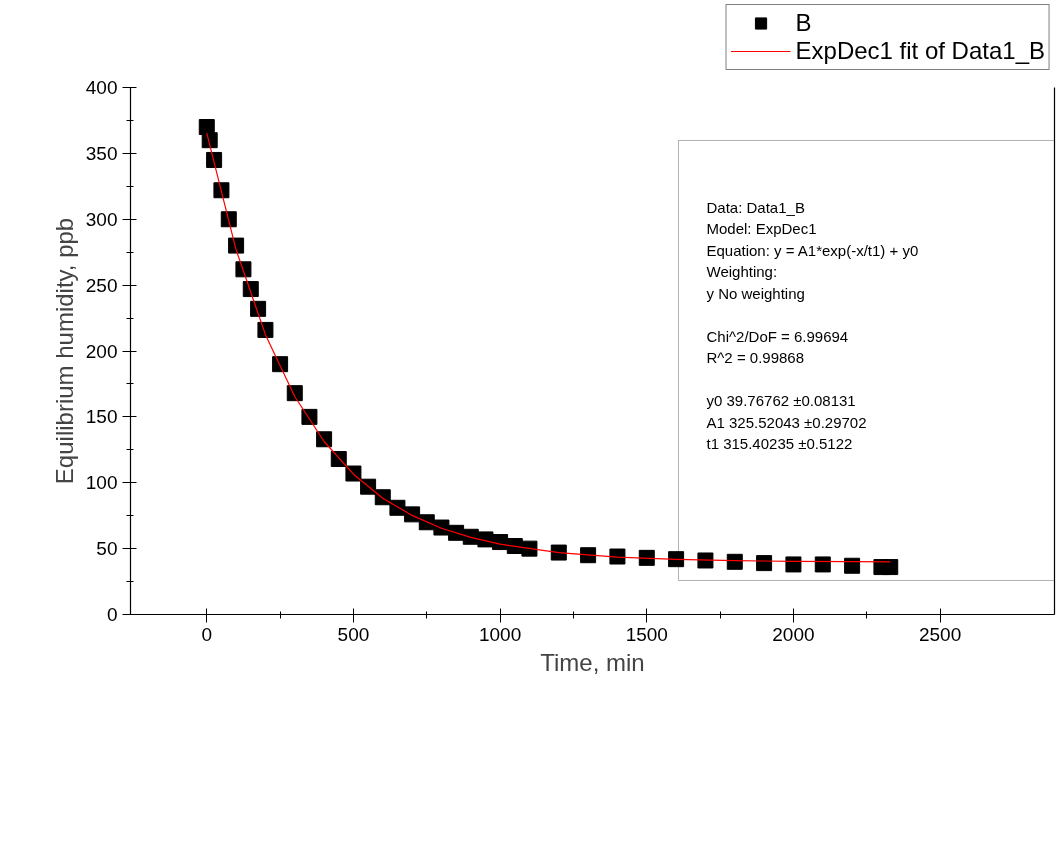 The height and width of the screenshot is (856, 1062). I want to click on y-tick-label: 150, so click(101, 417).